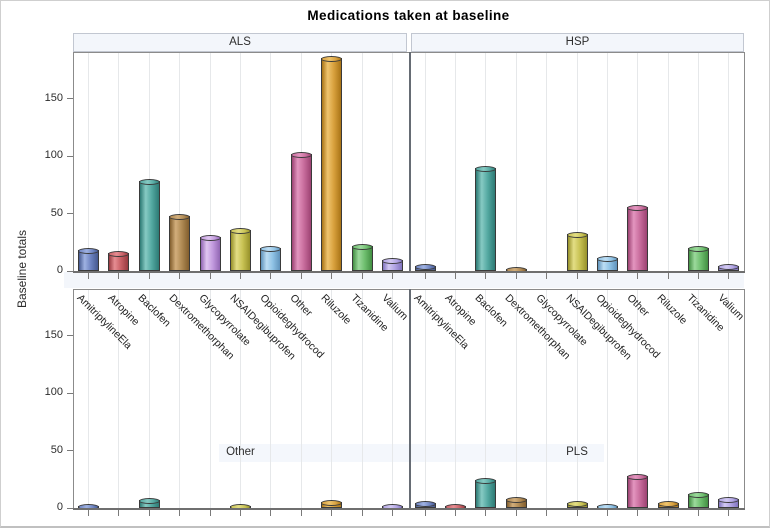  What do you see at coordinates (271, 258) in the screenshot?
I see `bar-als-Opioideghydrocod` at bounding box center [271, 258].